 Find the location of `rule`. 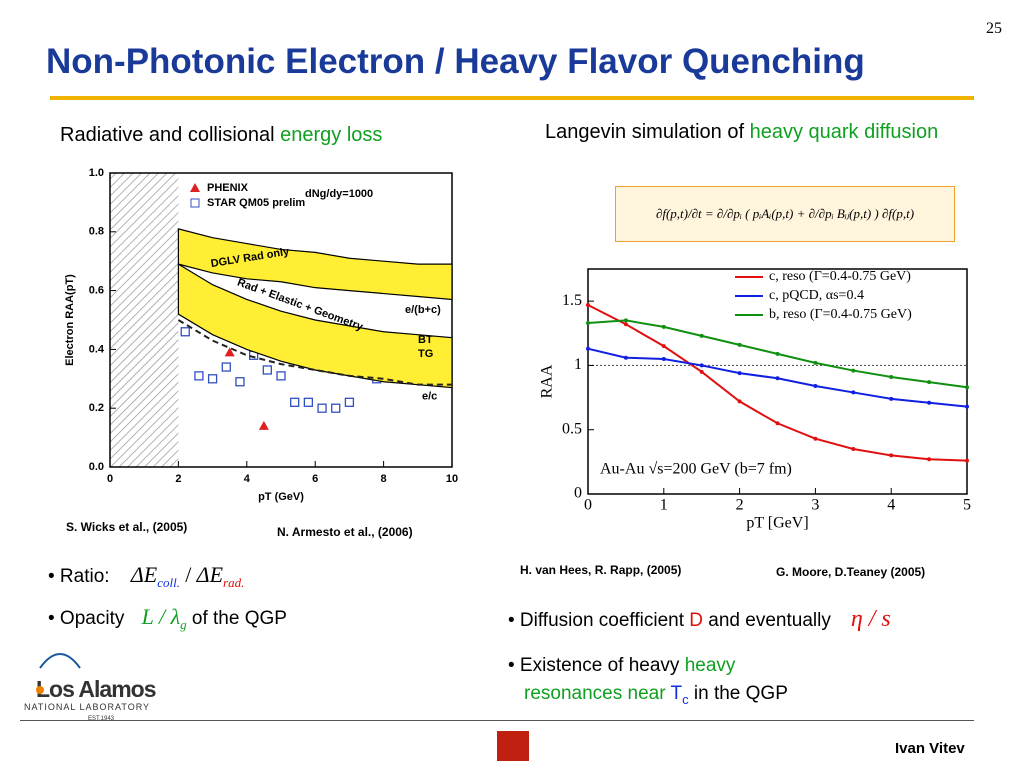

rule is located at coordinates (512, 98).